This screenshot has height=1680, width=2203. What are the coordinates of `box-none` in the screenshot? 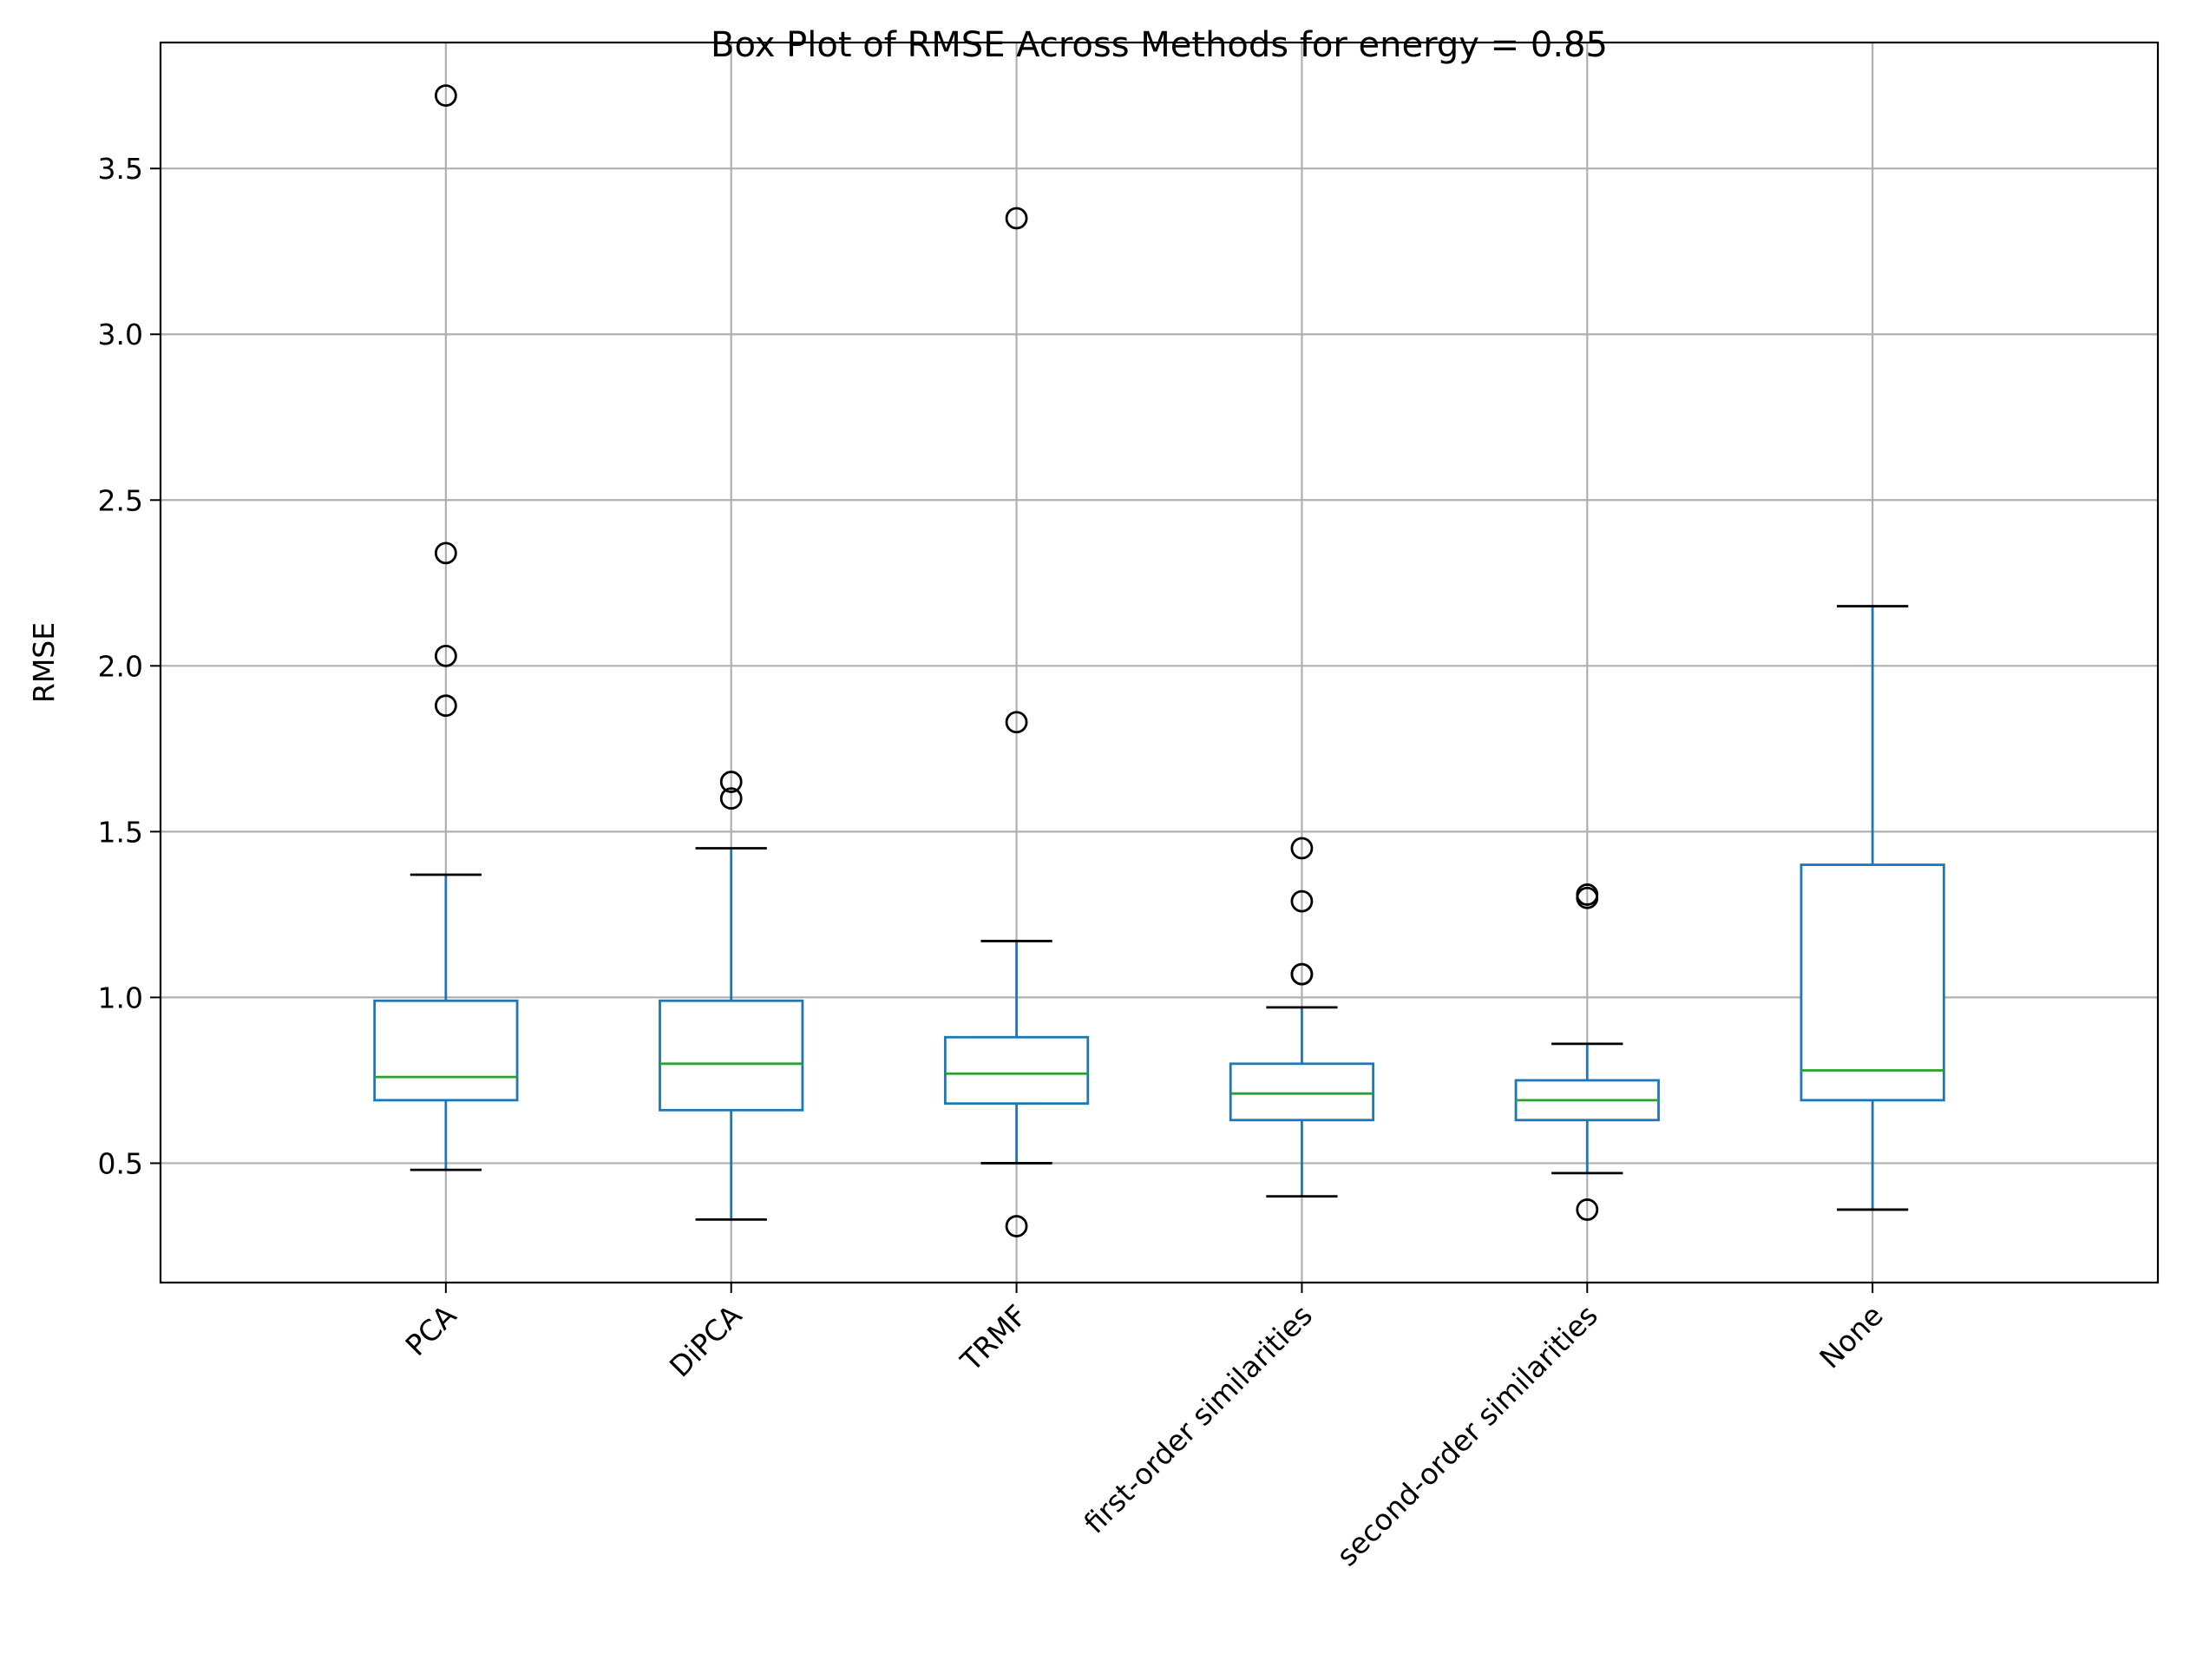 It's located at (1872, 908).